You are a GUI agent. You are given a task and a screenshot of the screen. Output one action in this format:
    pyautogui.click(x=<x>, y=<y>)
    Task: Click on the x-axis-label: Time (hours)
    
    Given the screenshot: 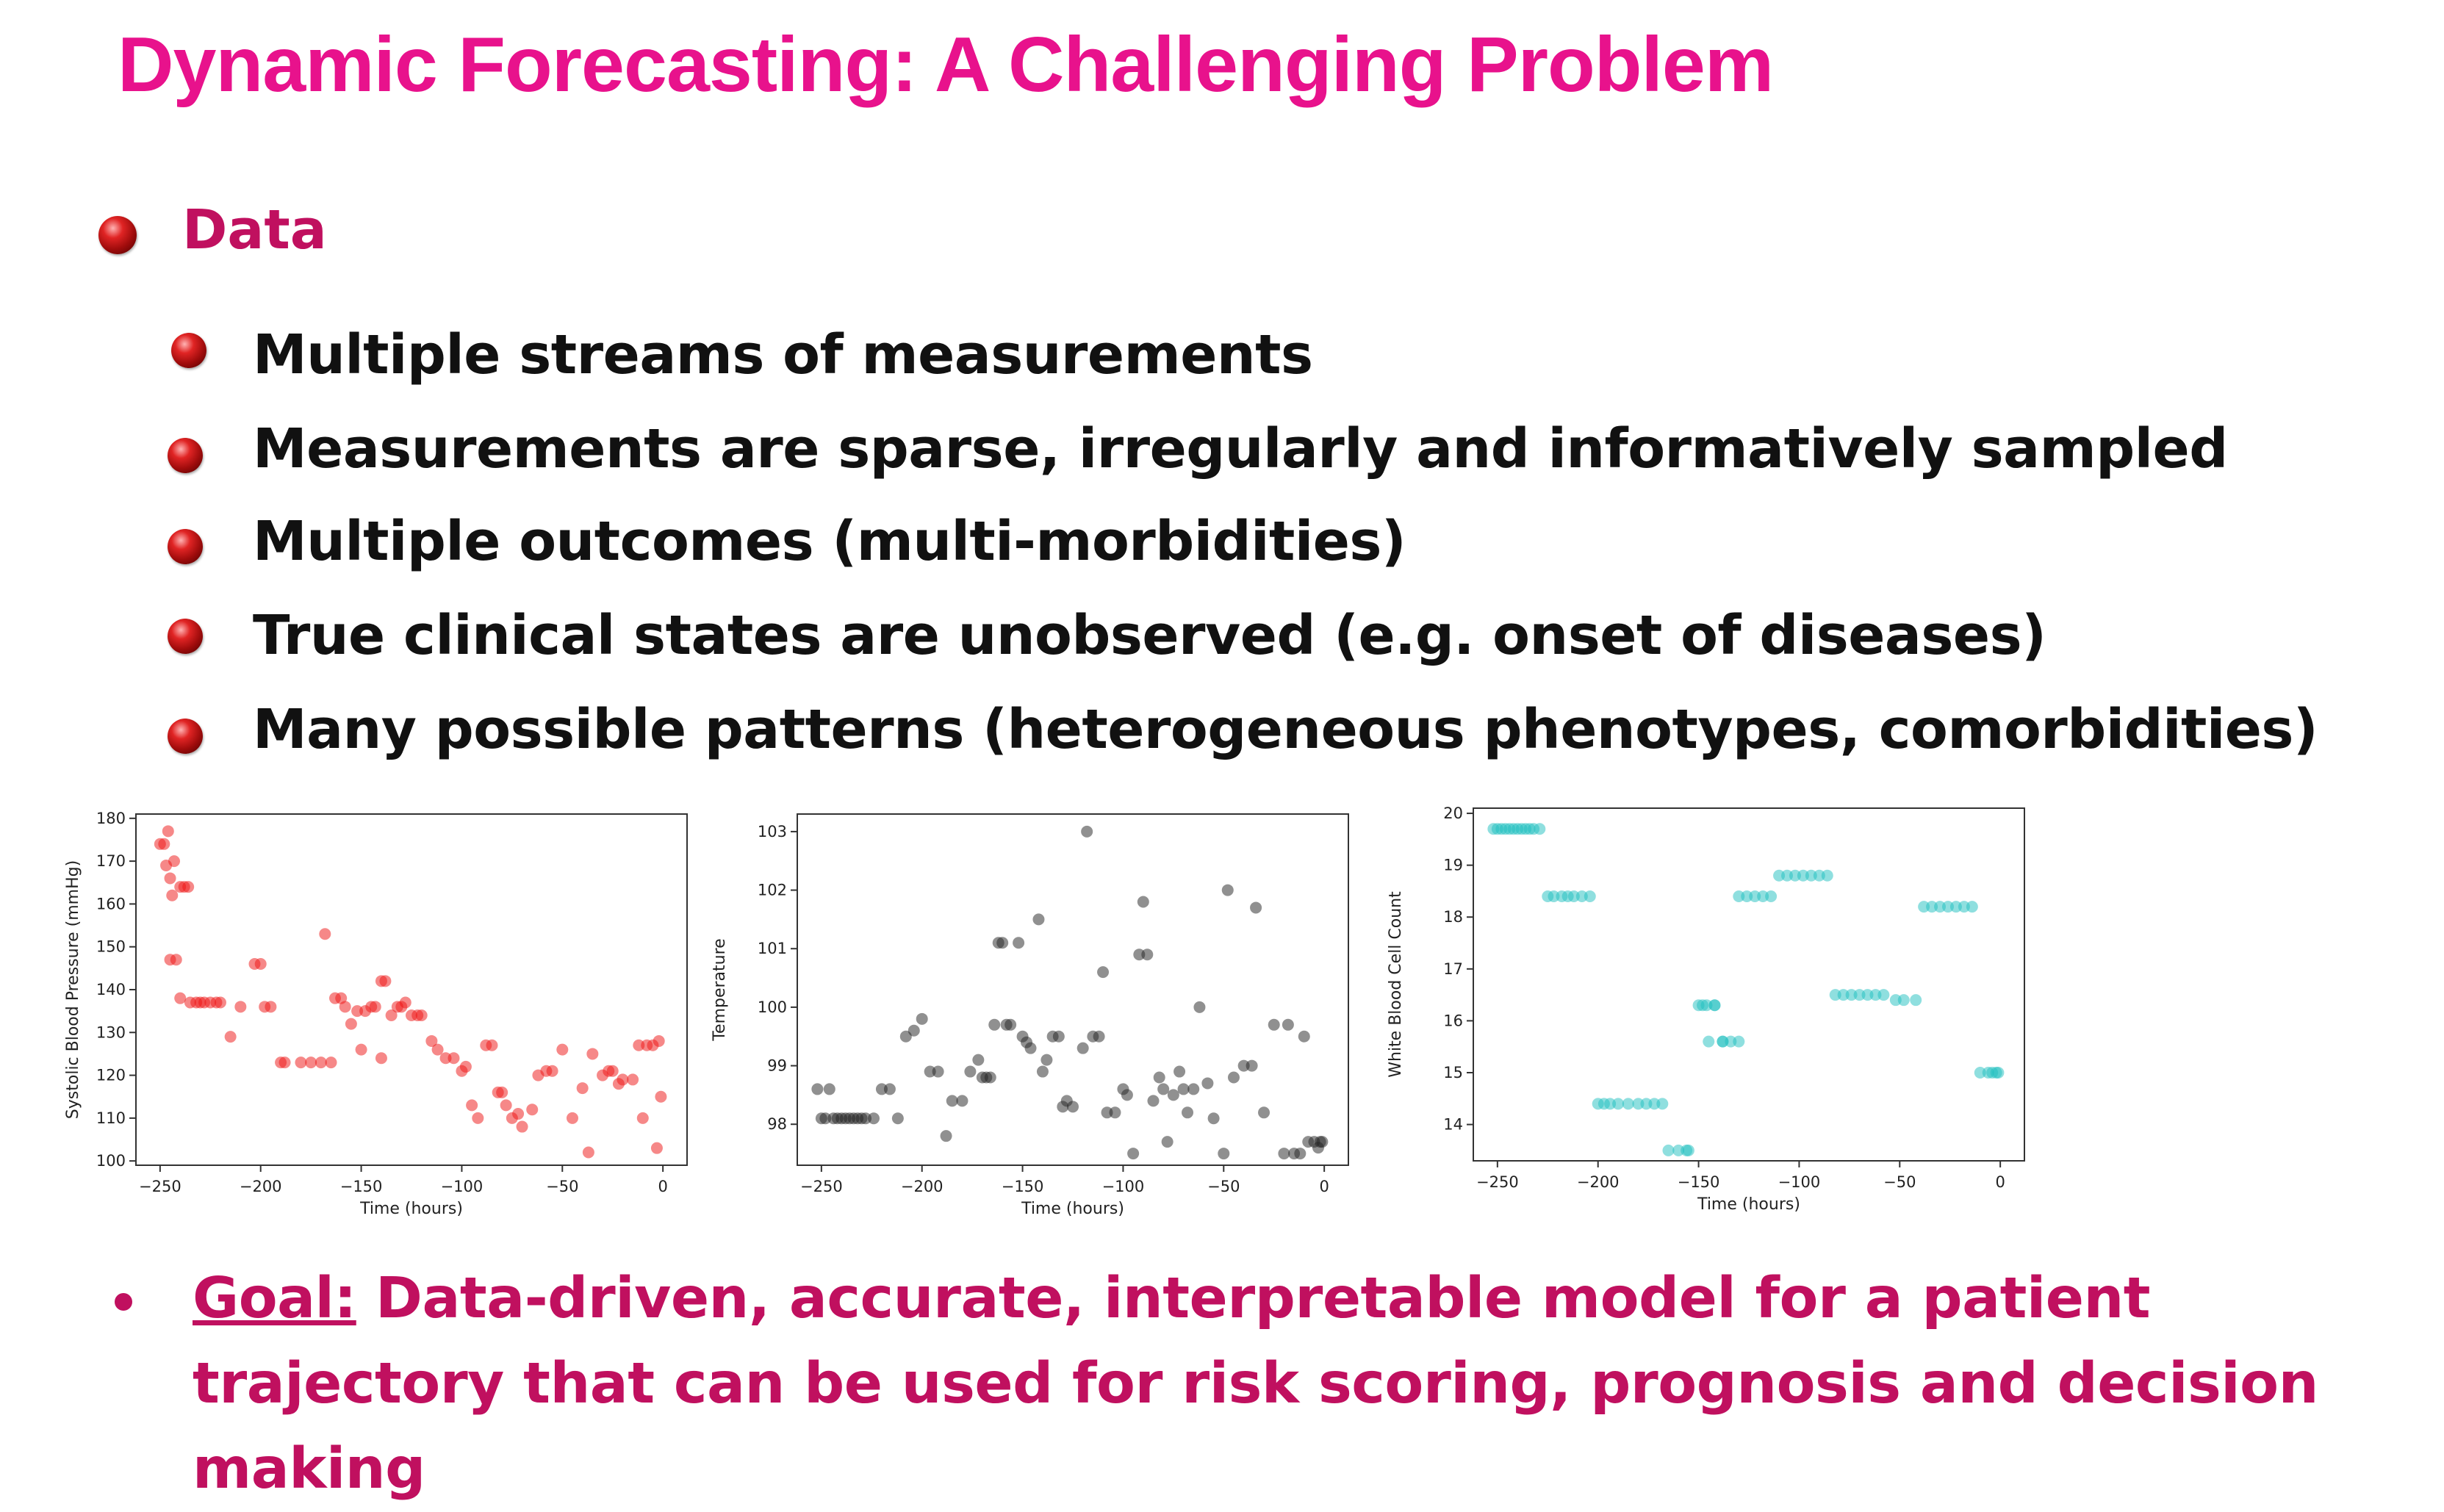 What is the action you would take?
    pyautogui.click(x=1748, y=1205)
    